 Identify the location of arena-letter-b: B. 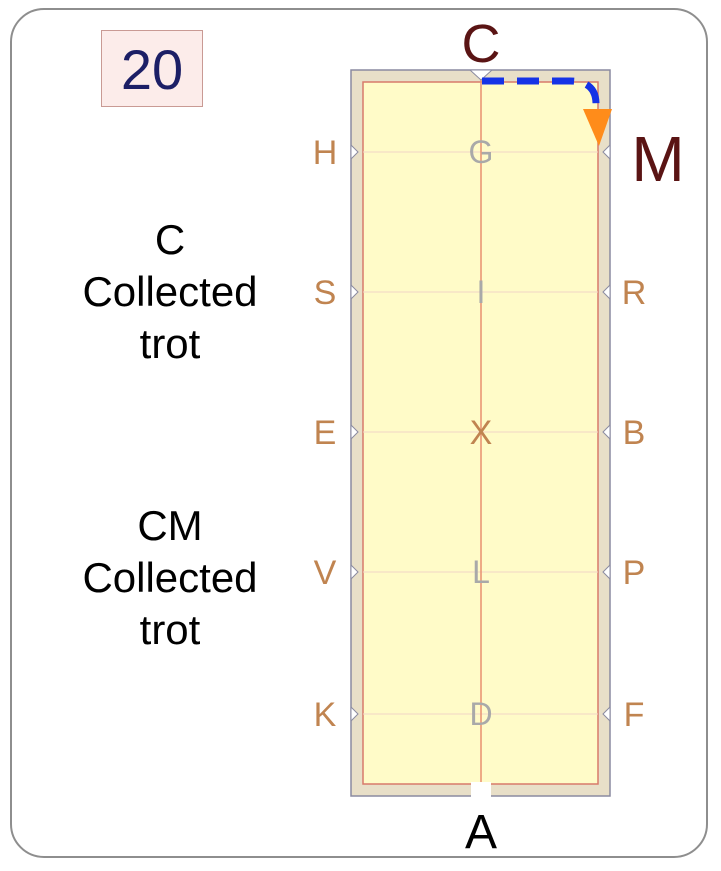
(634, 433).